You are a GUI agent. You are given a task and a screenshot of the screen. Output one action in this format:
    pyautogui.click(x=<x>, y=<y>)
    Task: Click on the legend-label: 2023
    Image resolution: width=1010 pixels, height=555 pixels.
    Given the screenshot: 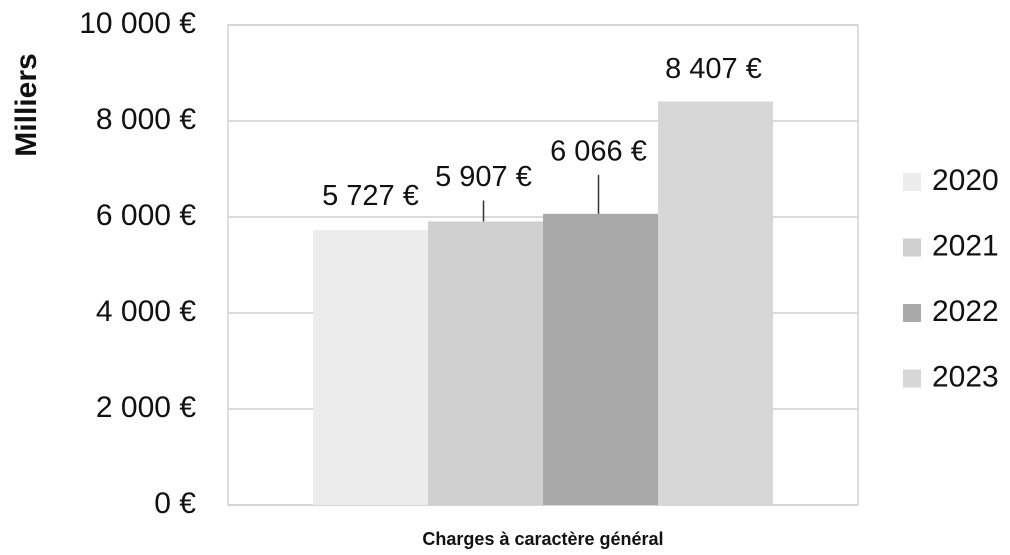 What is the action you would take?
    pyautogui.click(x=965, y=376)
    